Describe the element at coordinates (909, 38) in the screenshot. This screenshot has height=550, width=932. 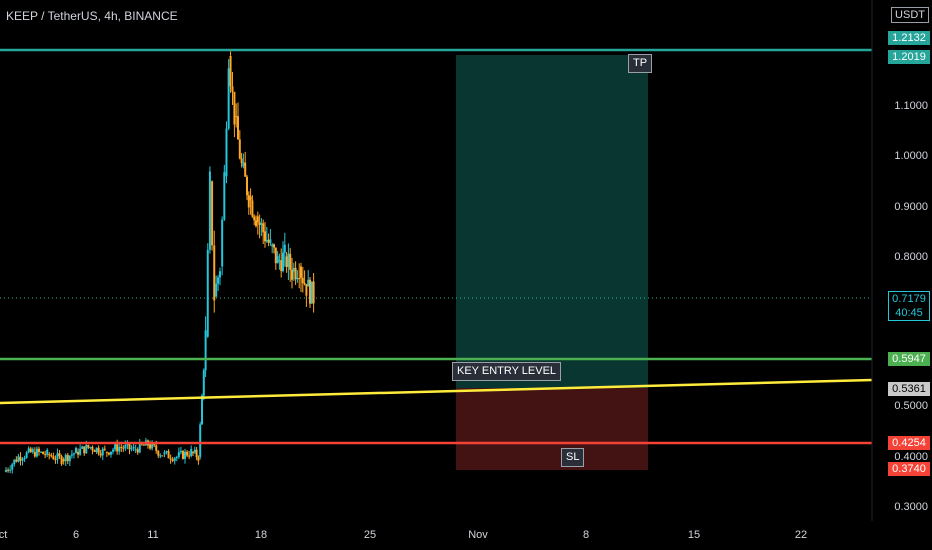
I see `tp-high-price-label: 1.2132` at that location.